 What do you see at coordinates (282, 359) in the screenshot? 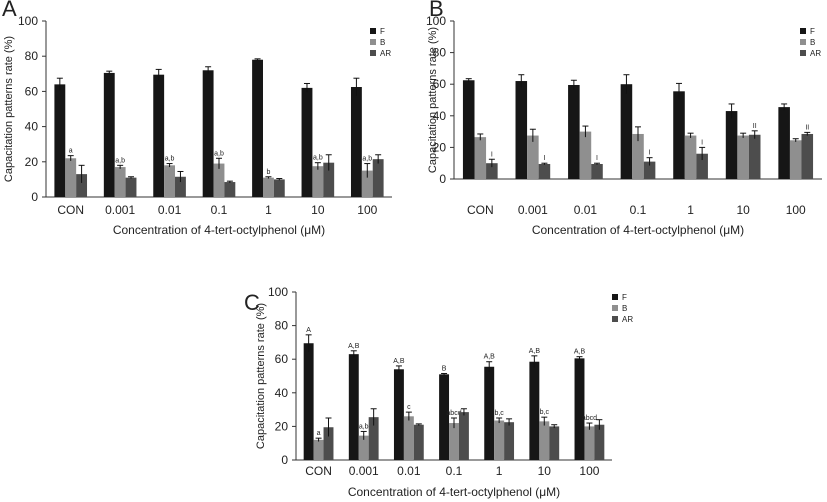
I see `y-tick-label: 60` at bounding box center [282, 359].